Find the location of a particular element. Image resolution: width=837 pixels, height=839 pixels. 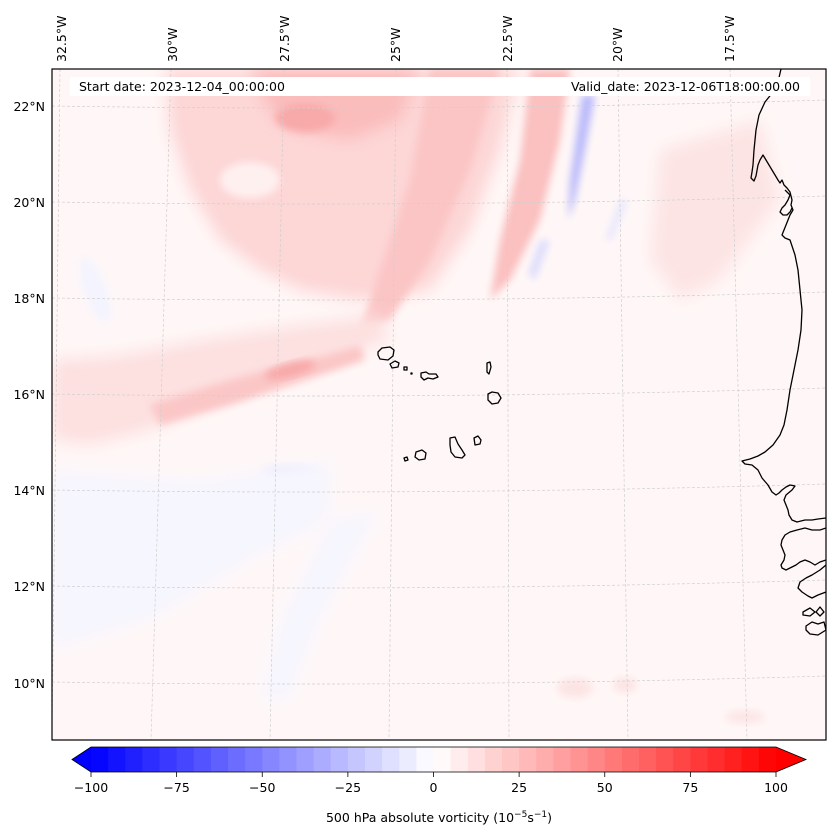

valid-date-label: Valid_date: 2023-12-06T18:00:00.00 is located at coordinates (685, 86).